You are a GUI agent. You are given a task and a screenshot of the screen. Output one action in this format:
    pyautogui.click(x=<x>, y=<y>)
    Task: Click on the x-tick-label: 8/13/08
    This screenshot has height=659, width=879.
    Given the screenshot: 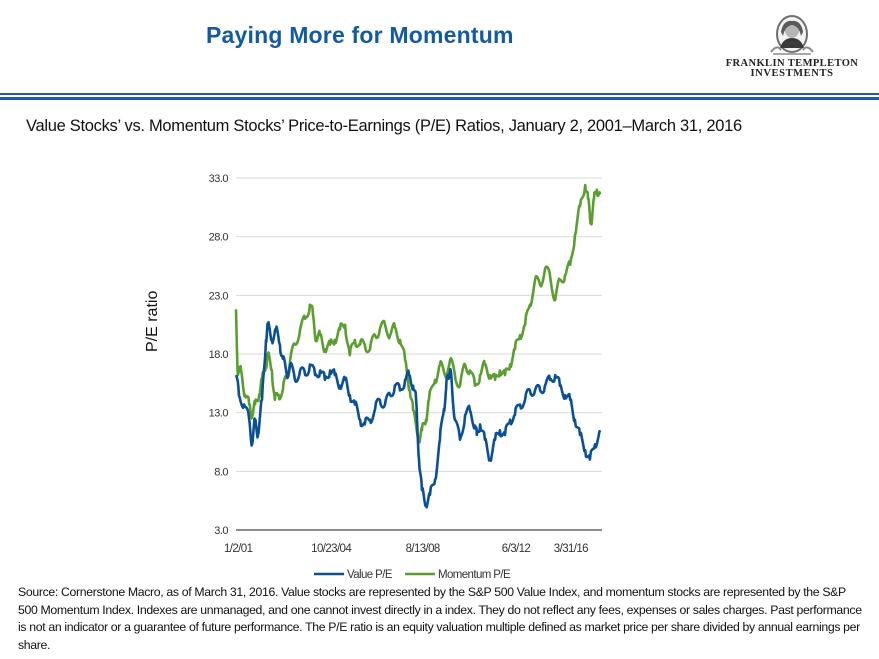 What is the action you would take?
    pyautogui.click(x=423, y=549)
    